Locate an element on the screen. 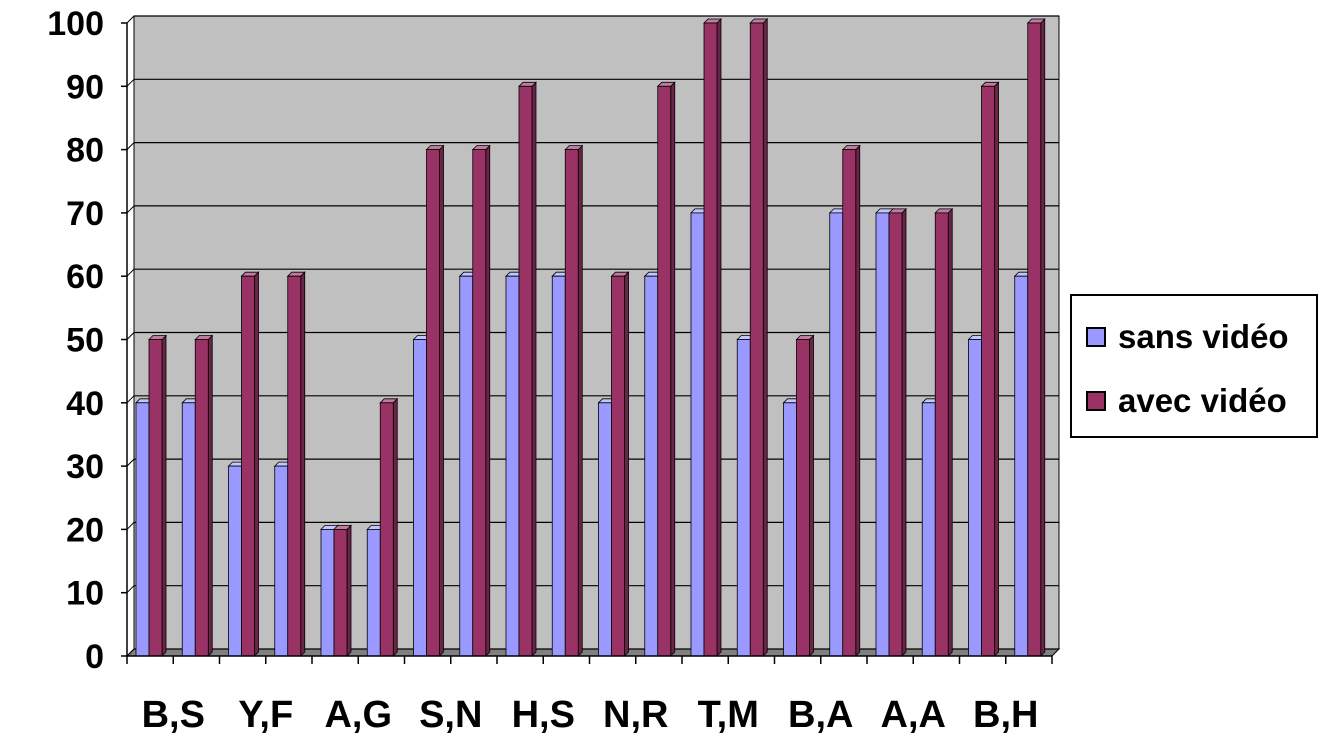 Image resolution: width=1320 pixels, height=742 pixels. y-tick-label-70: 70 is located at coordinates (85, 214).